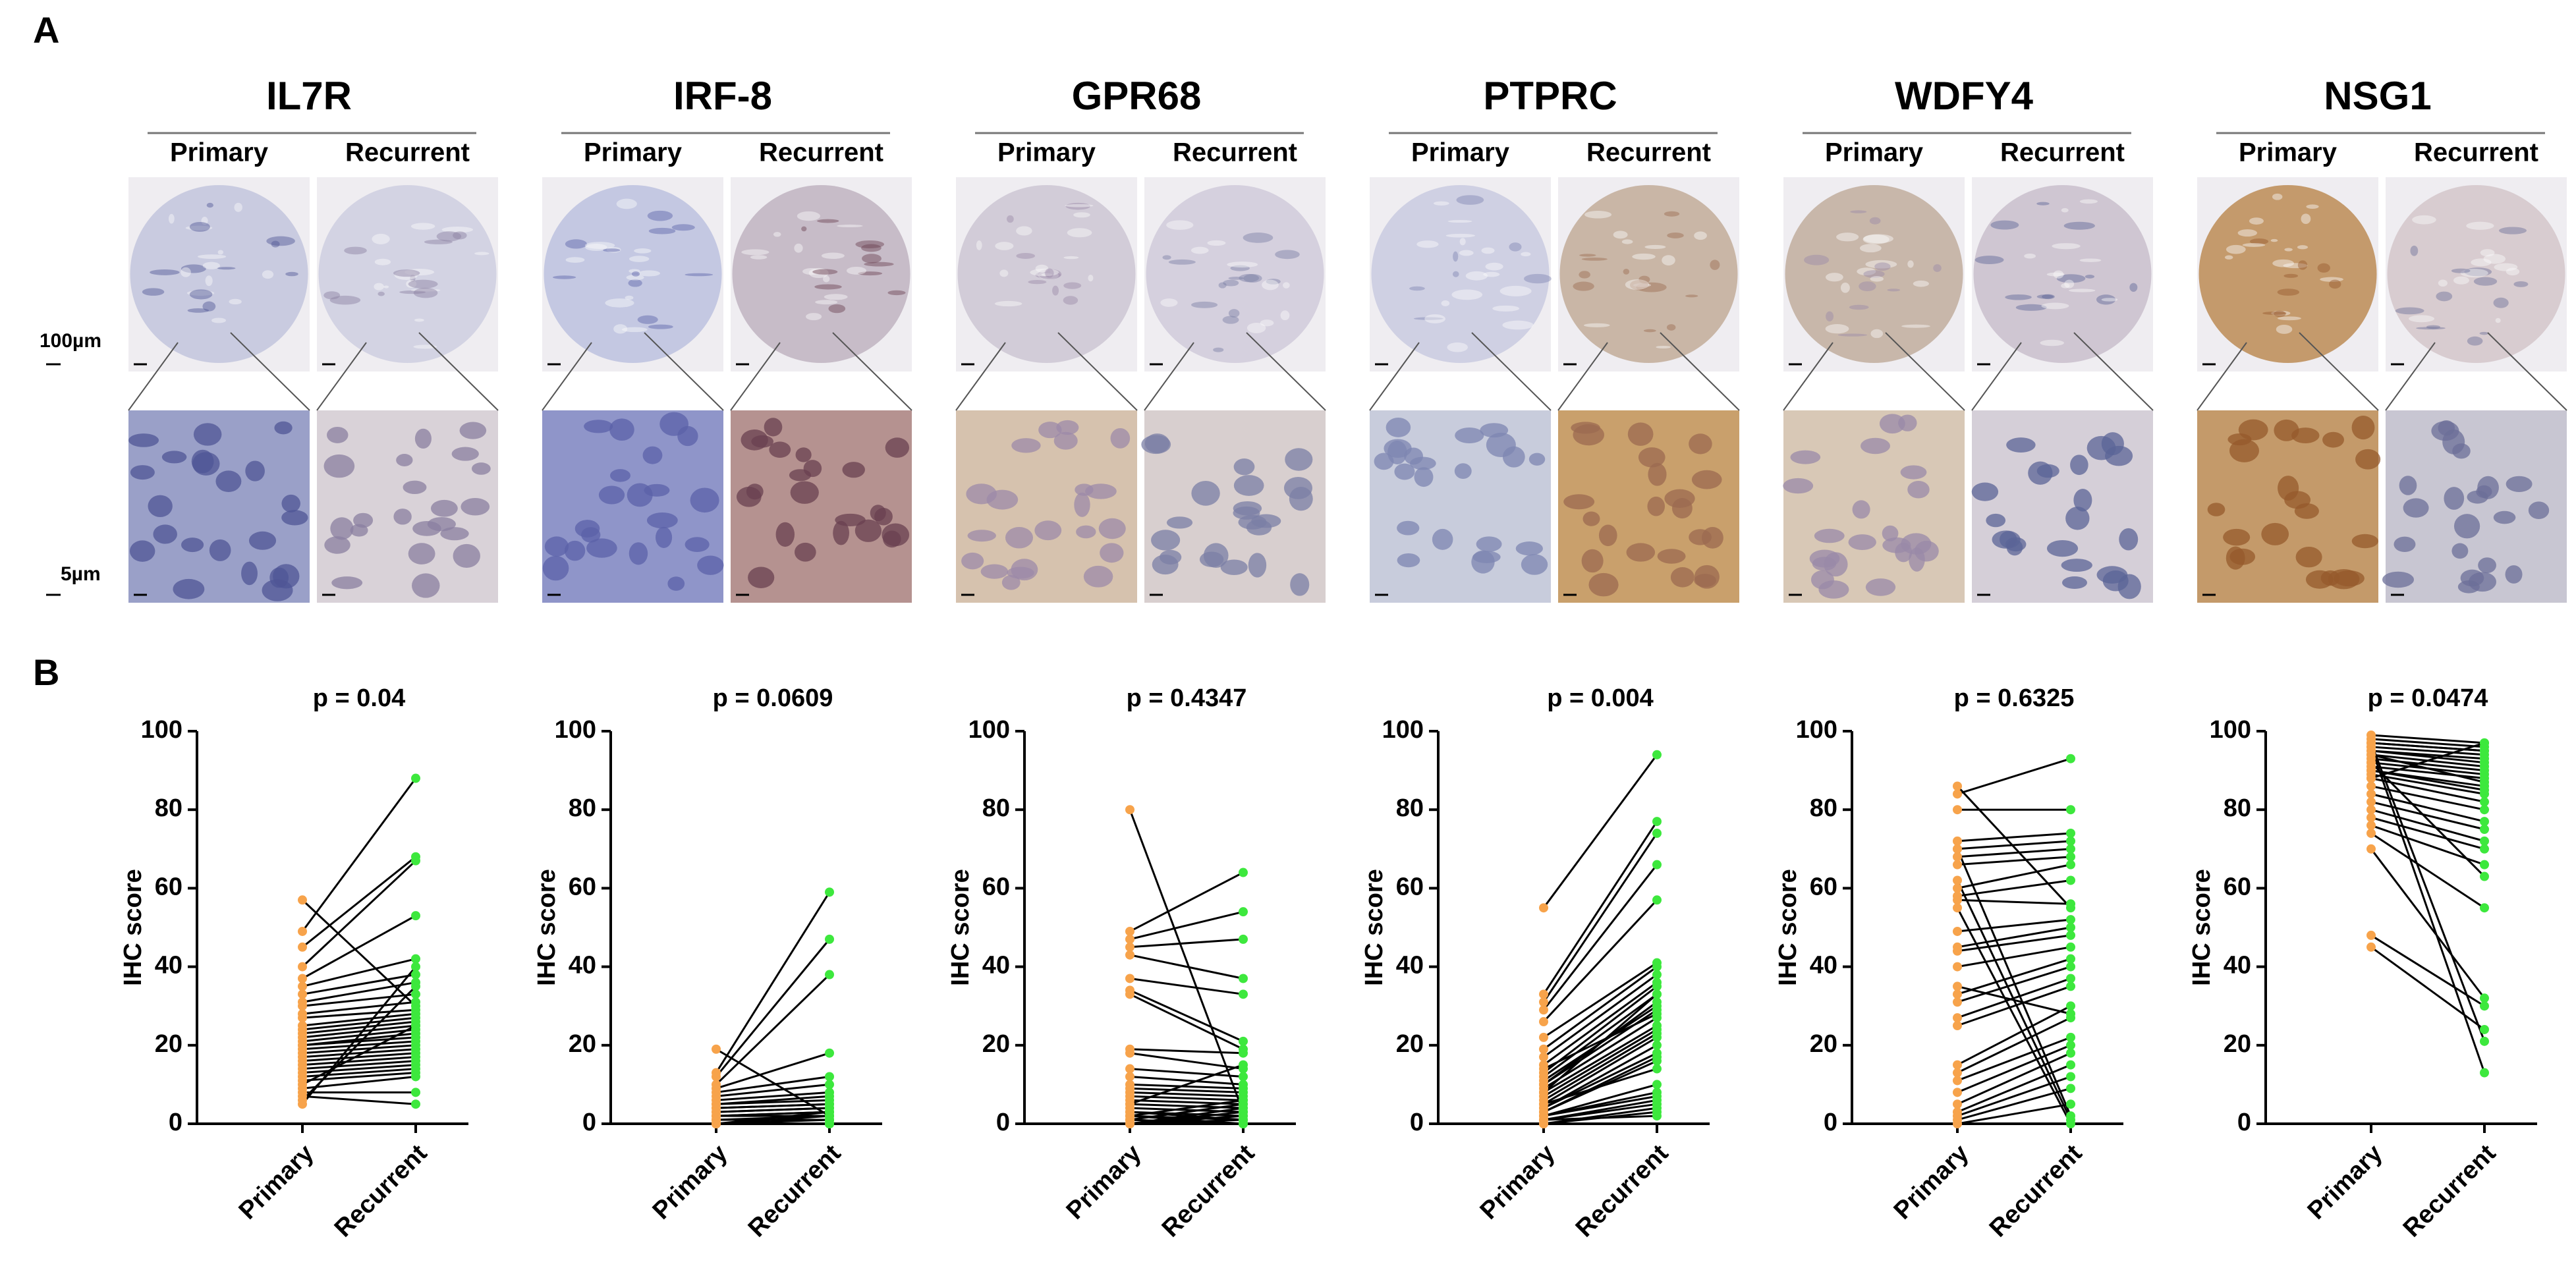 Image resolution: width=2576 pixels, height=1270 pixels. What do you see at coordinates (582, 886) in the screenshot?
I see `y-tick-label: 60` at bounding box center [582, 886].